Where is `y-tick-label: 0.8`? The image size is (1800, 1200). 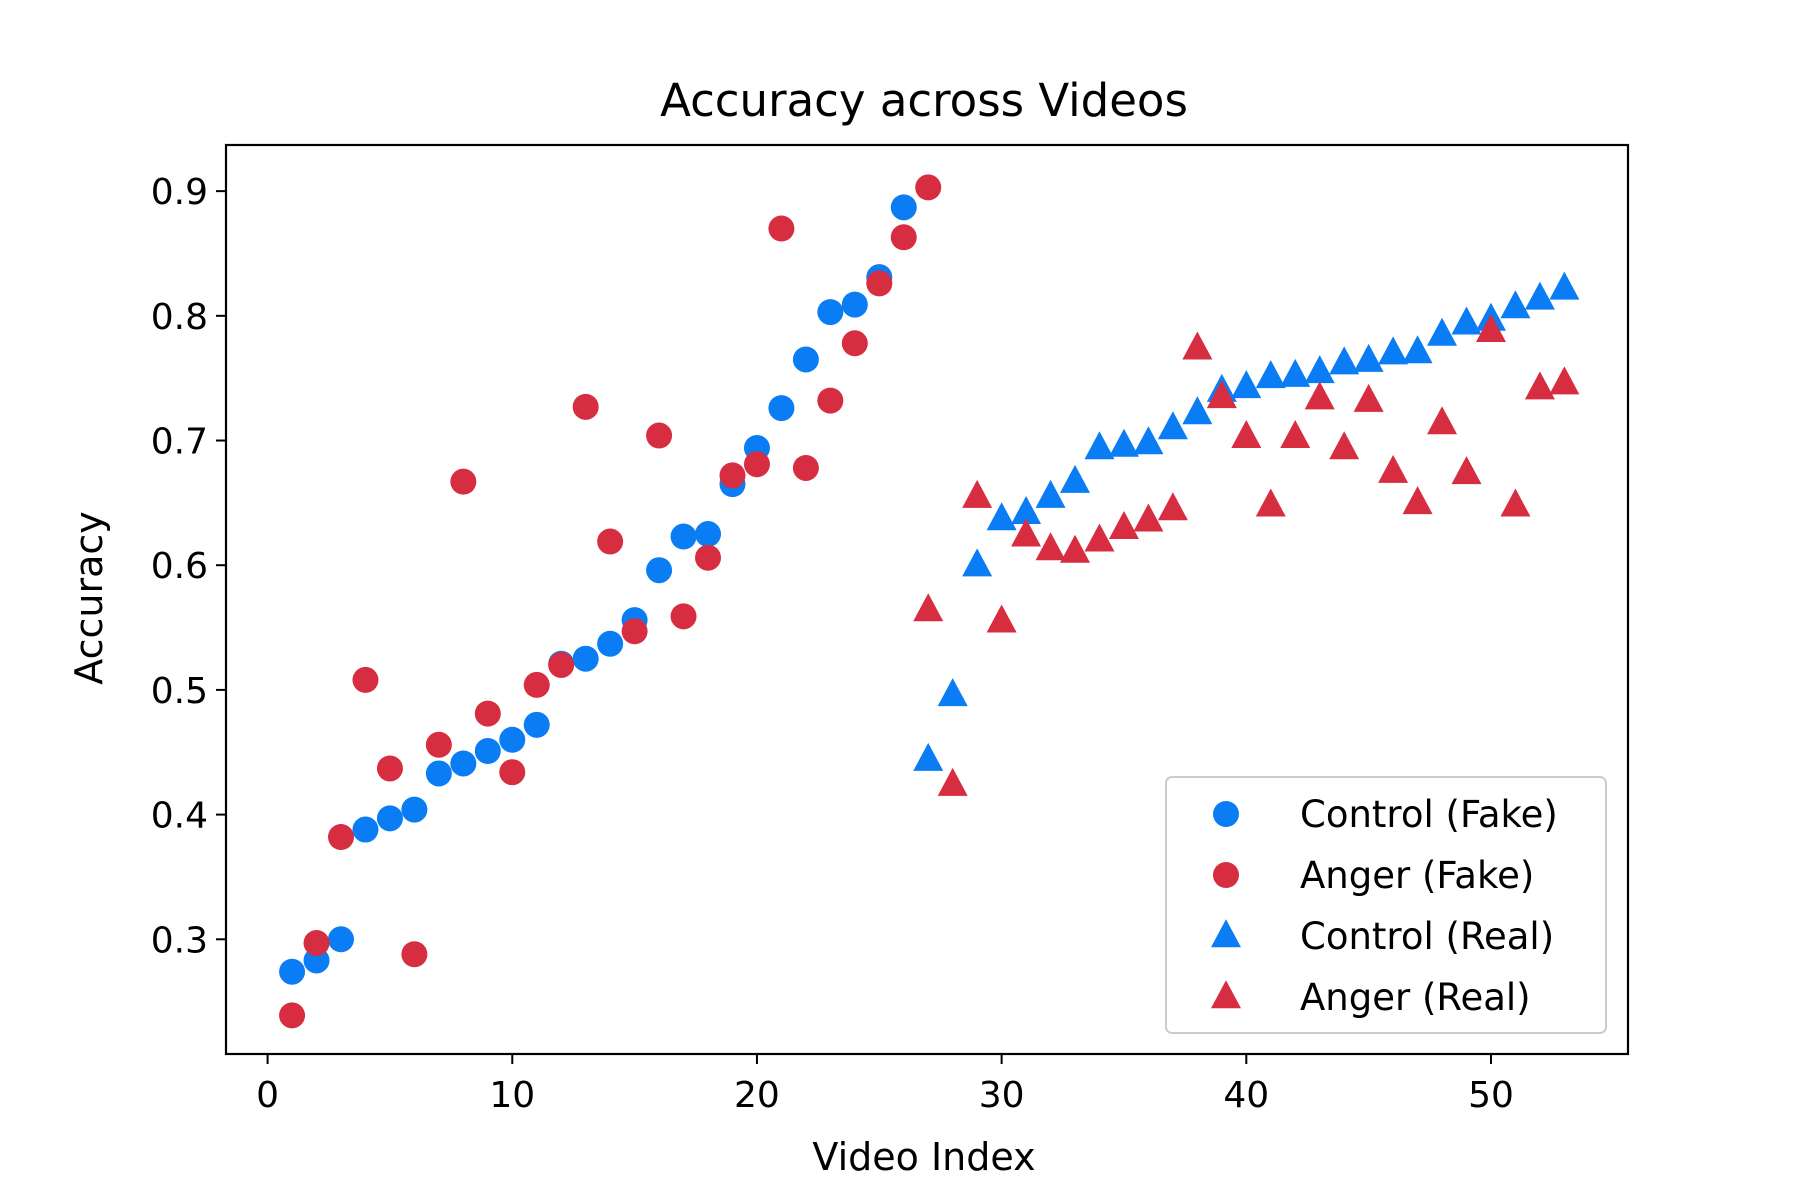 y-tick-label: 0.8 is located at coordinates (179, 317).